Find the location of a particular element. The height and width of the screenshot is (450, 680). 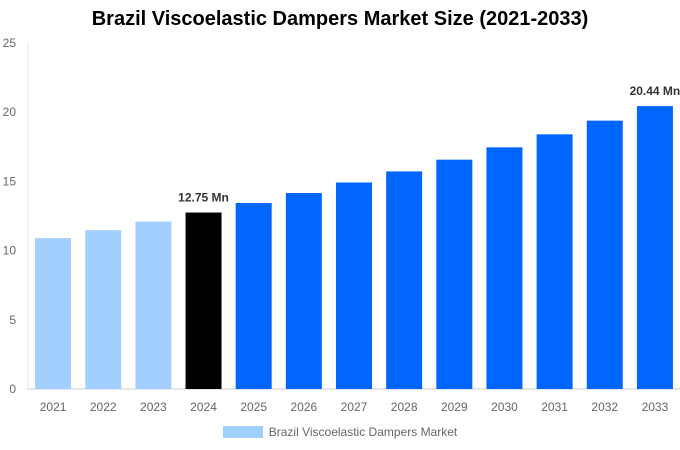

bar-2023 is located at coordinates (153, 305).